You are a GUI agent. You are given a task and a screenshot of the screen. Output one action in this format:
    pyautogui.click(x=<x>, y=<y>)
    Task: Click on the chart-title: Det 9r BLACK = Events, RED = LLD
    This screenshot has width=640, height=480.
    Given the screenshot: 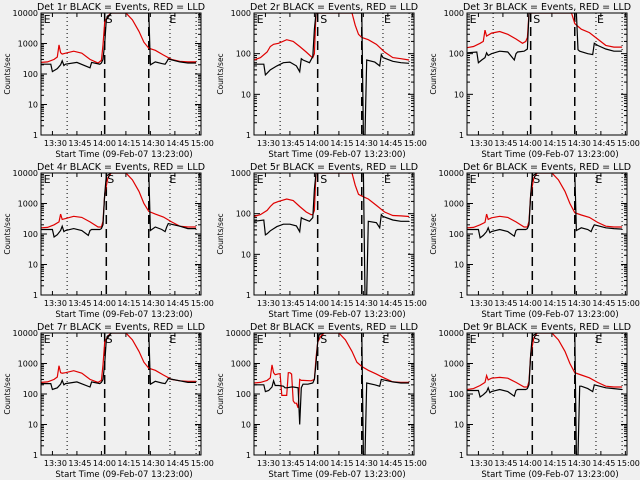 What is the action you would take?
    pyautogui.click(x=547, y=327)
    